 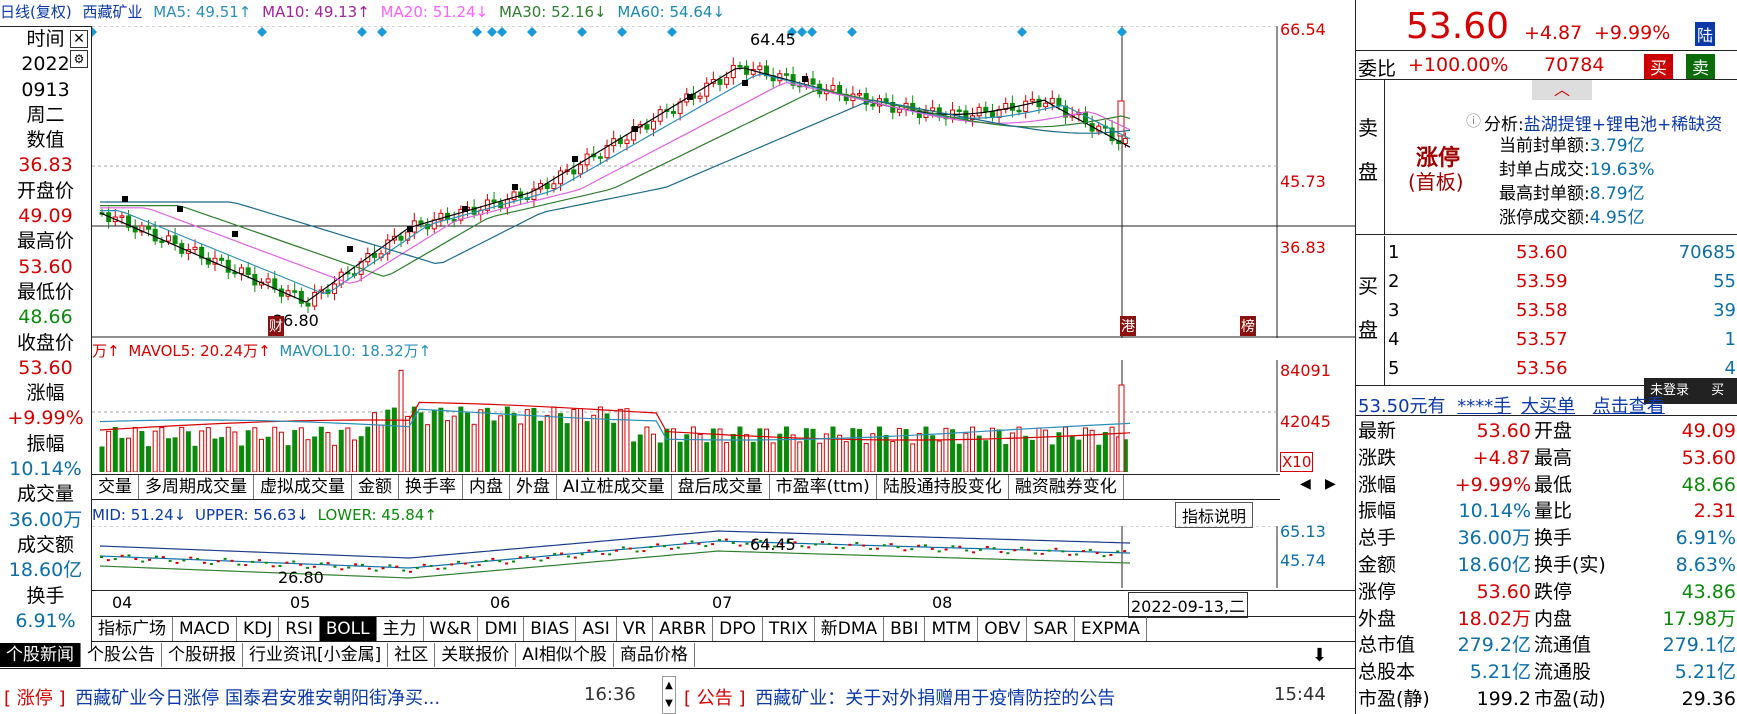 I want to click on limit-up-title: 涨停, so click(x=1438, y=158).